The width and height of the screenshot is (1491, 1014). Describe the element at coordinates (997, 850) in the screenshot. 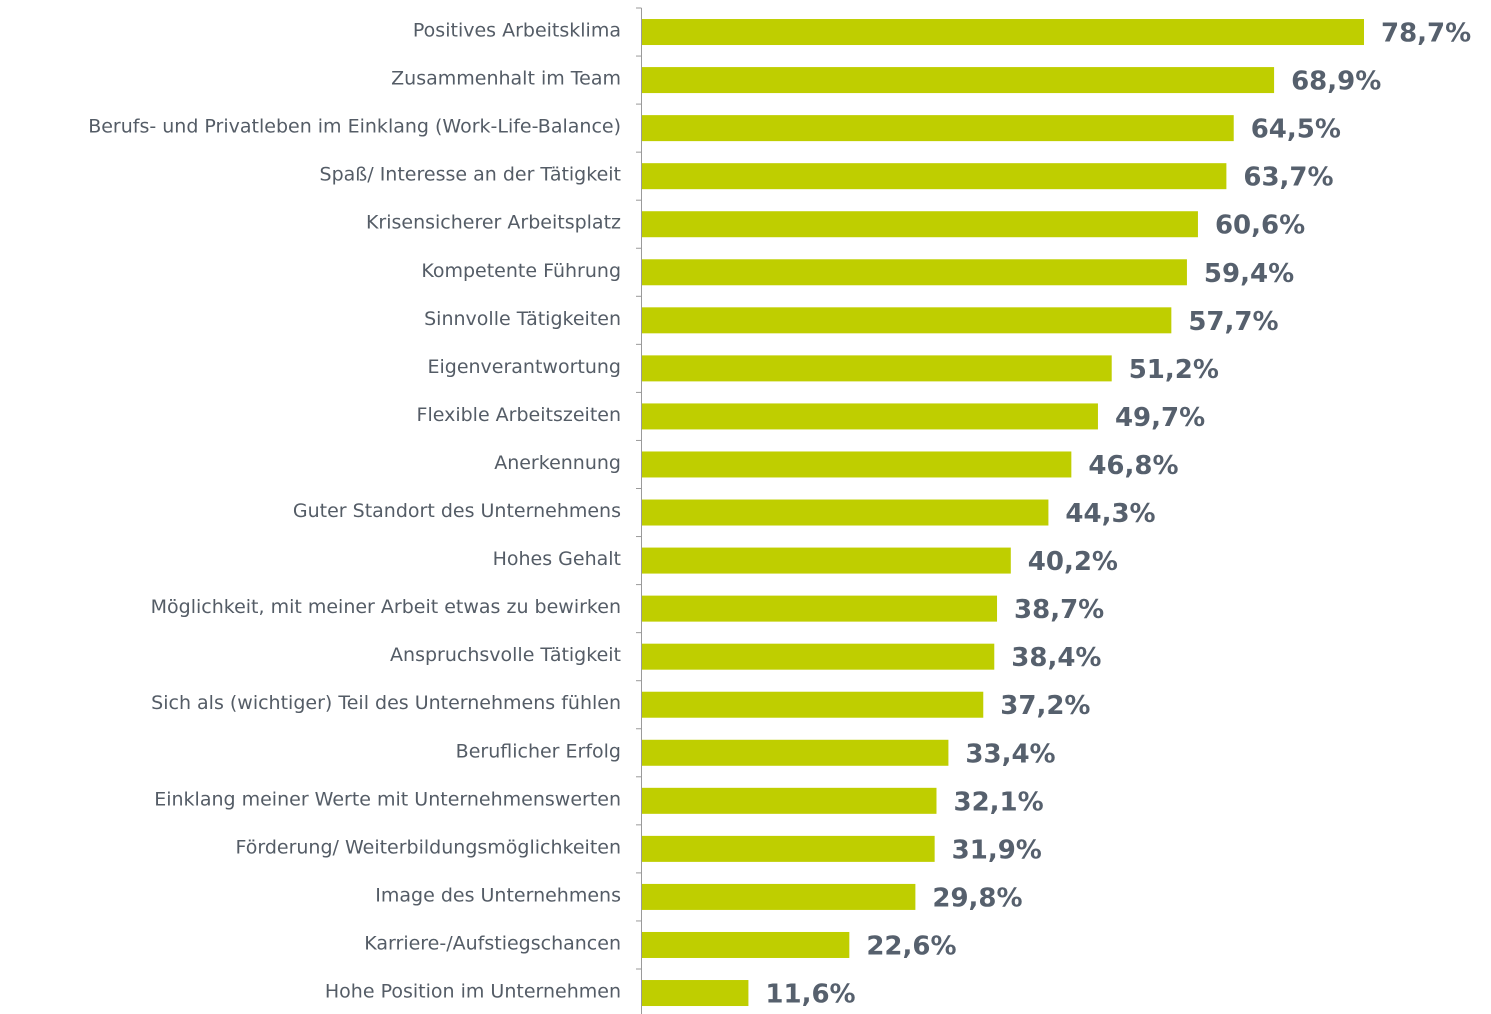

I see `value-label: 31,9%` at that location.